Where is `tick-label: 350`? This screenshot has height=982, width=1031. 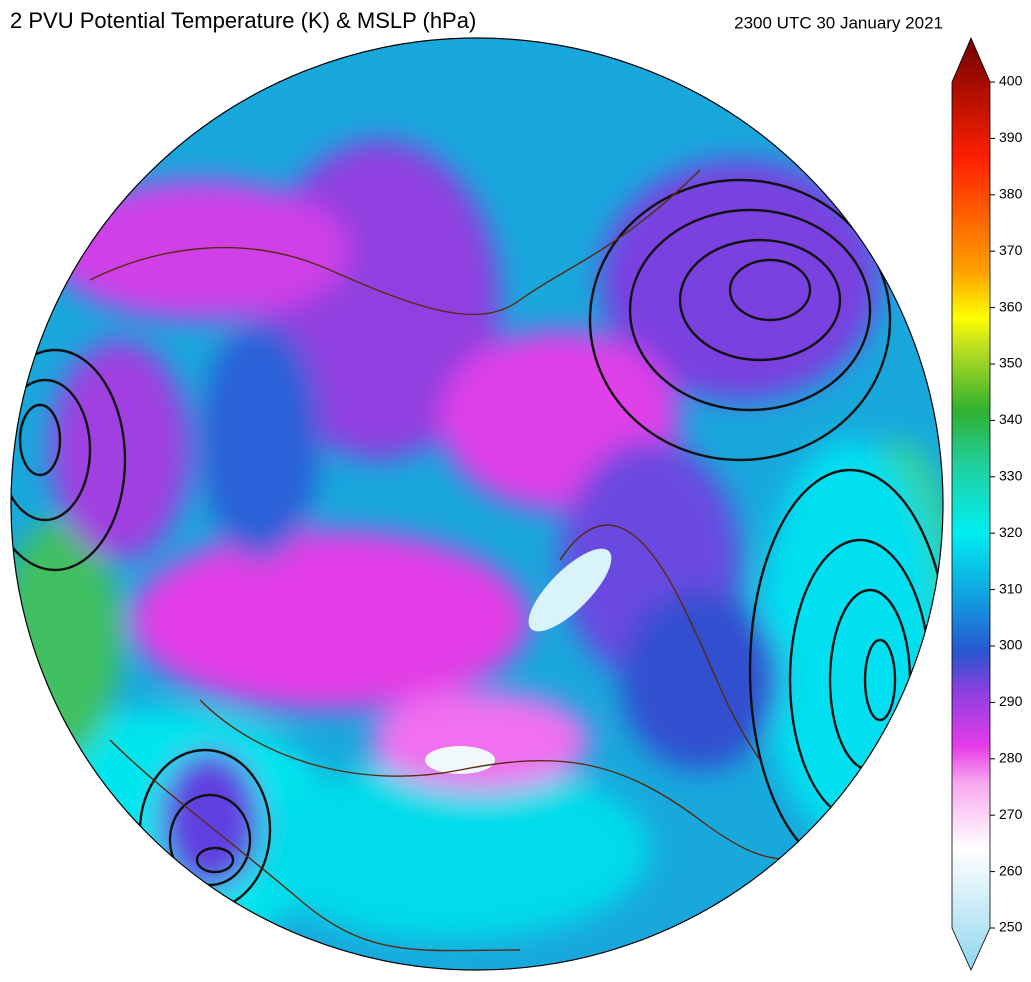
tick-label: 350 is located at coordinates (1011, 363).